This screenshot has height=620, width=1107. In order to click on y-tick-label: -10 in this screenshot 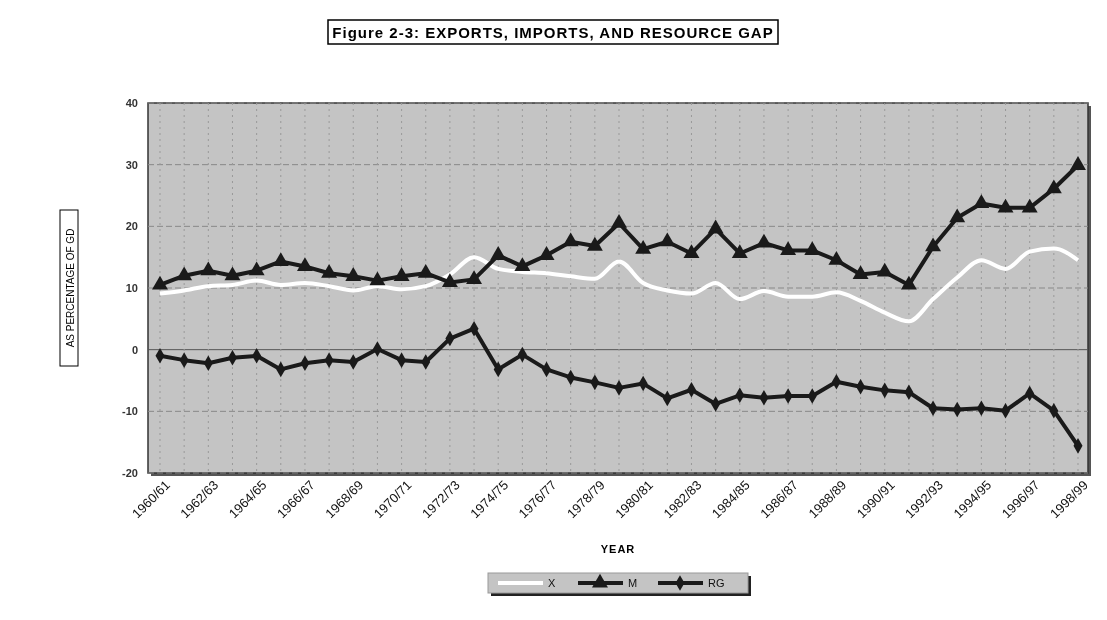, I will do `click(130, 411)`.